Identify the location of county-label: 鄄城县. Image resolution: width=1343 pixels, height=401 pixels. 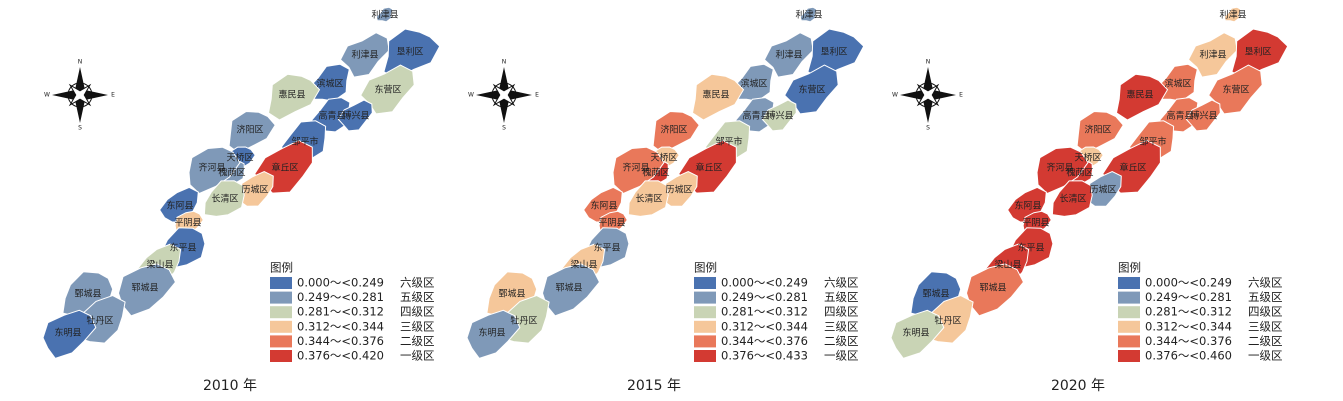
(87, 294).